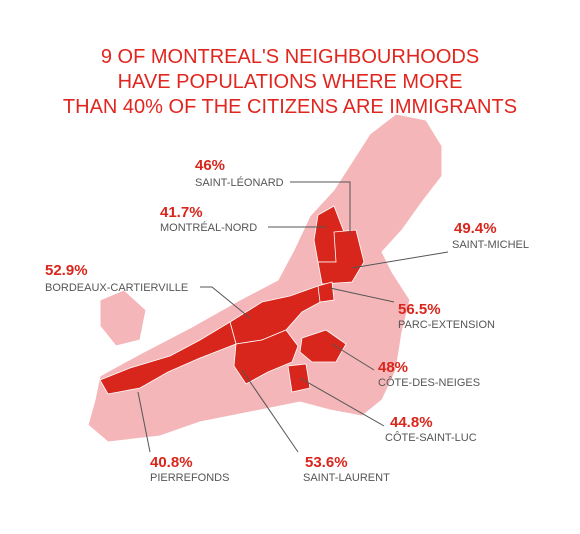  Describe the element at coordinates (210, 165) in the screenshot. I see `percent: 46%` at that location.